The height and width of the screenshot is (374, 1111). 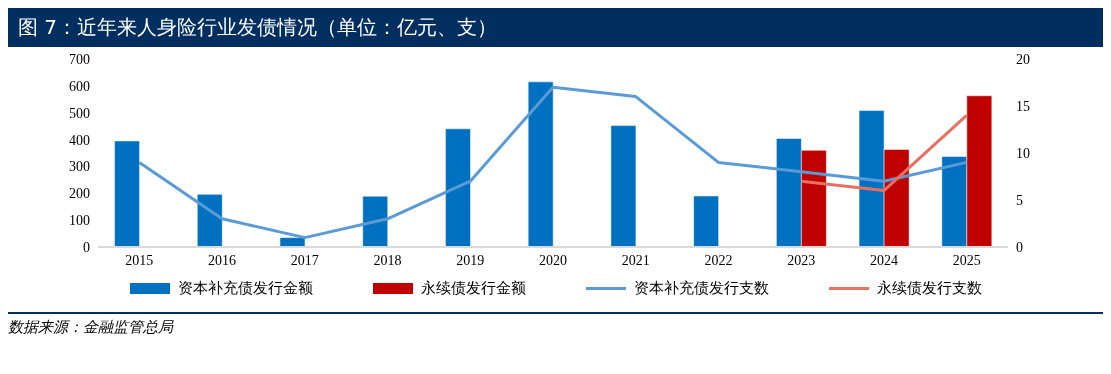 What do you see at coordinates (1023, 106) in the screenshot?
I see `y2-tick-label: 15` at bounding box center [1023, 106].